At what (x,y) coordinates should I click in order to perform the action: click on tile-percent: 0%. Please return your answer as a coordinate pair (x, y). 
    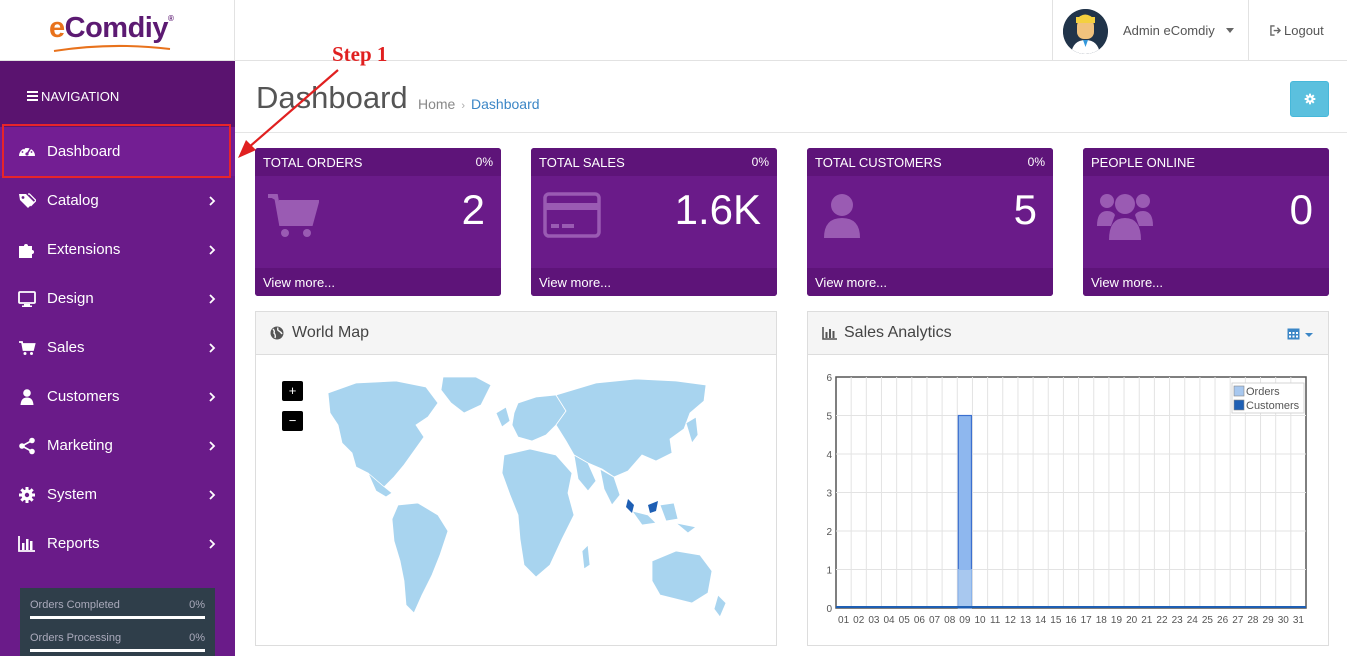
    Looking at the image, I should click on (760, 162).